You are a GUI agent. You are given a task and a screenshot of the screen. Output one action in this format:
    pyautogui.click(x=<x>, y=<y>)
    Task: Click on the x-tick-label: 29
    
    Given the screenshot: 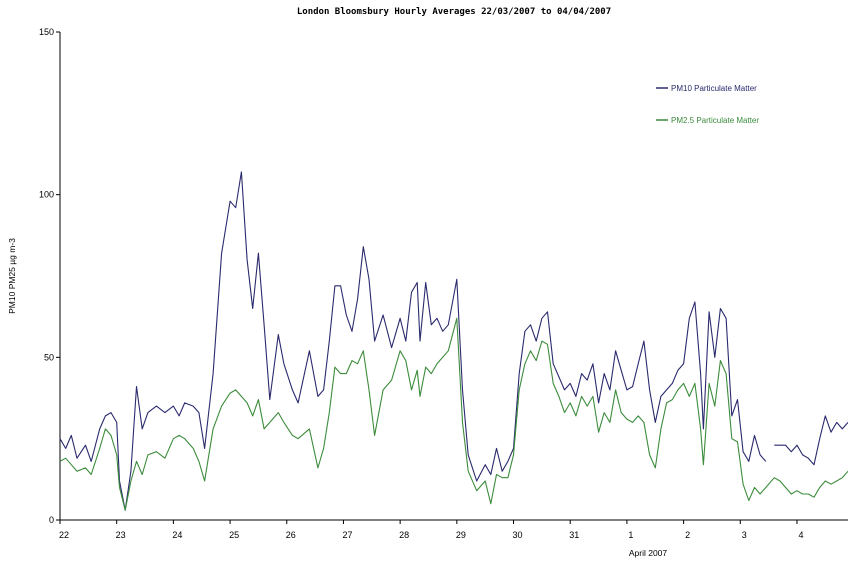 What is the action you would take?
    pyautogui.click(x=461, y=535)
    